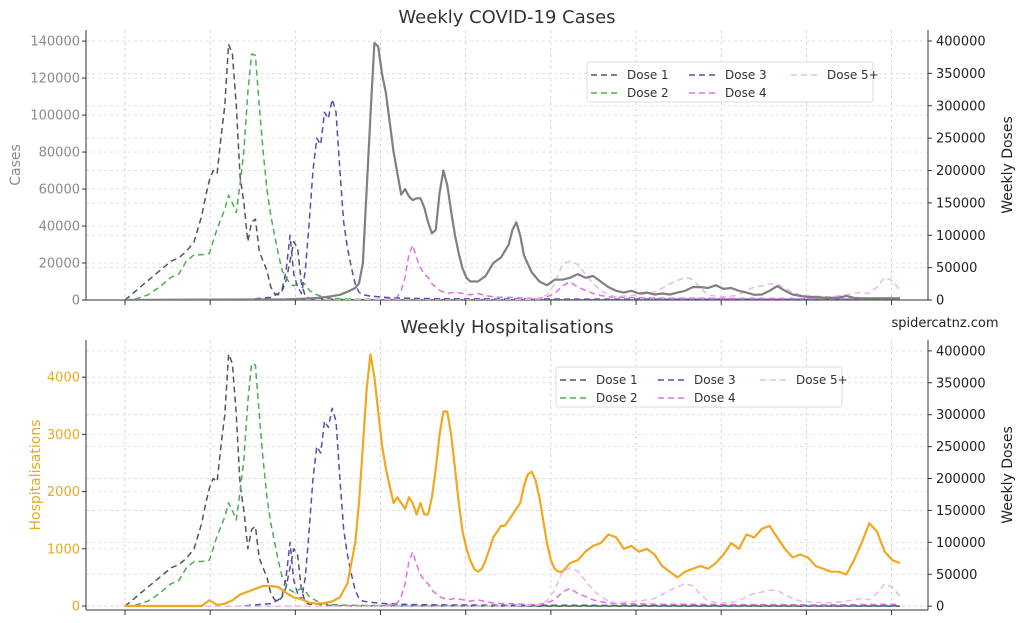 Image resolution: width=1024 pixels, height=623 pixels. I want to click on y-tick-label: 60000, so click(59, 190).